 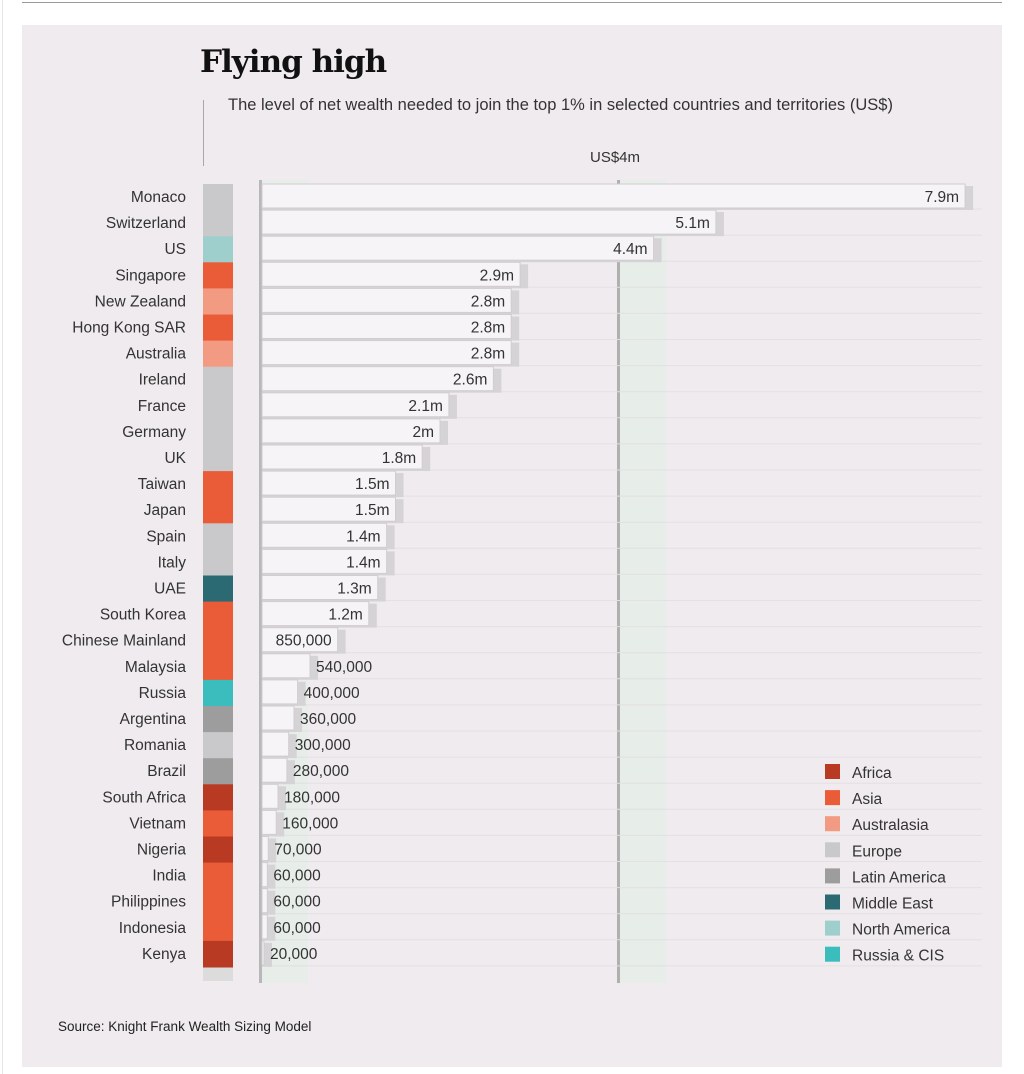 What do you see at coordinates (203, 133) in the screenshot?
I see `subtitle-rule` at bounding box center [203, 133].